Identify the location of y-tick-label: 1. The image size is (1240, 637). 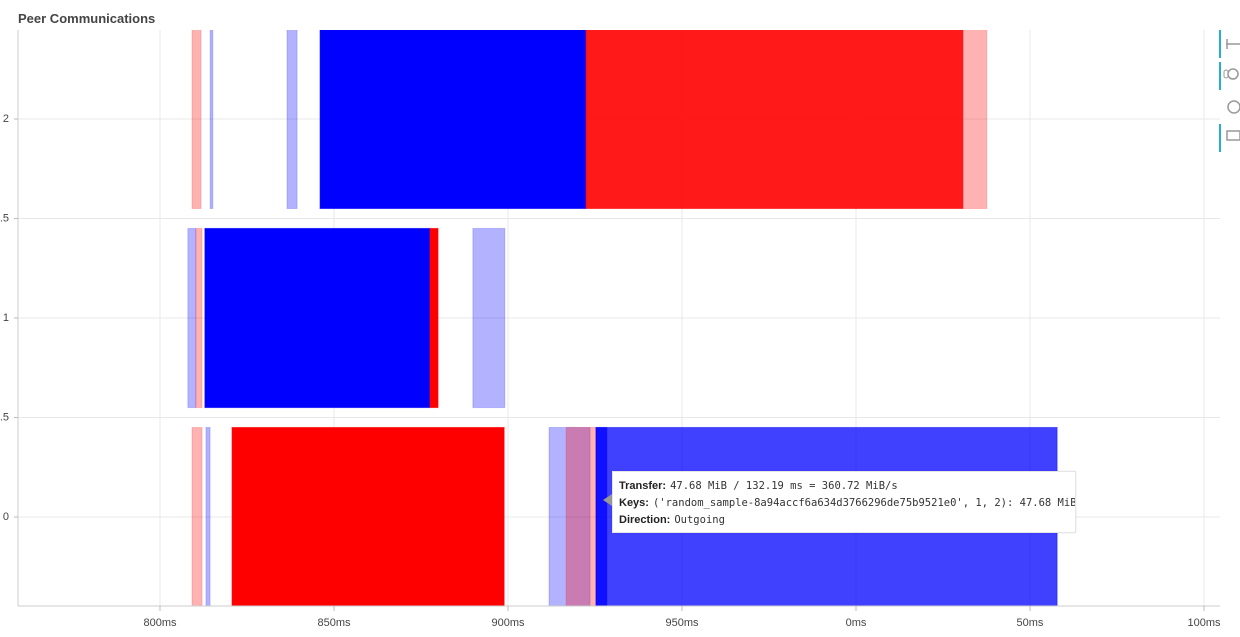
(6, 318).